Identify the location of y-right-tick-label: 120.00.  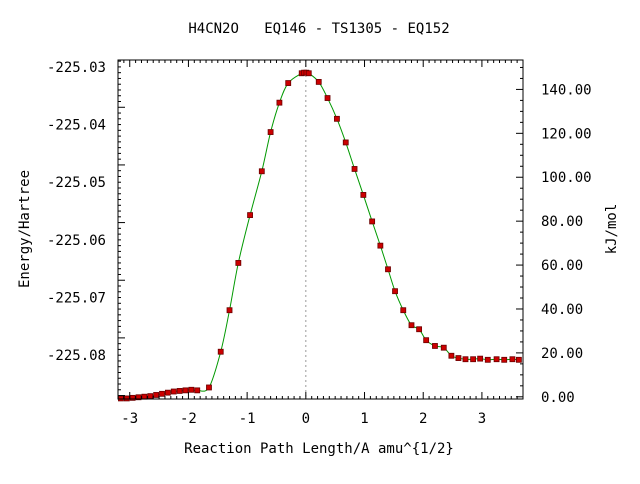
(566, 134).